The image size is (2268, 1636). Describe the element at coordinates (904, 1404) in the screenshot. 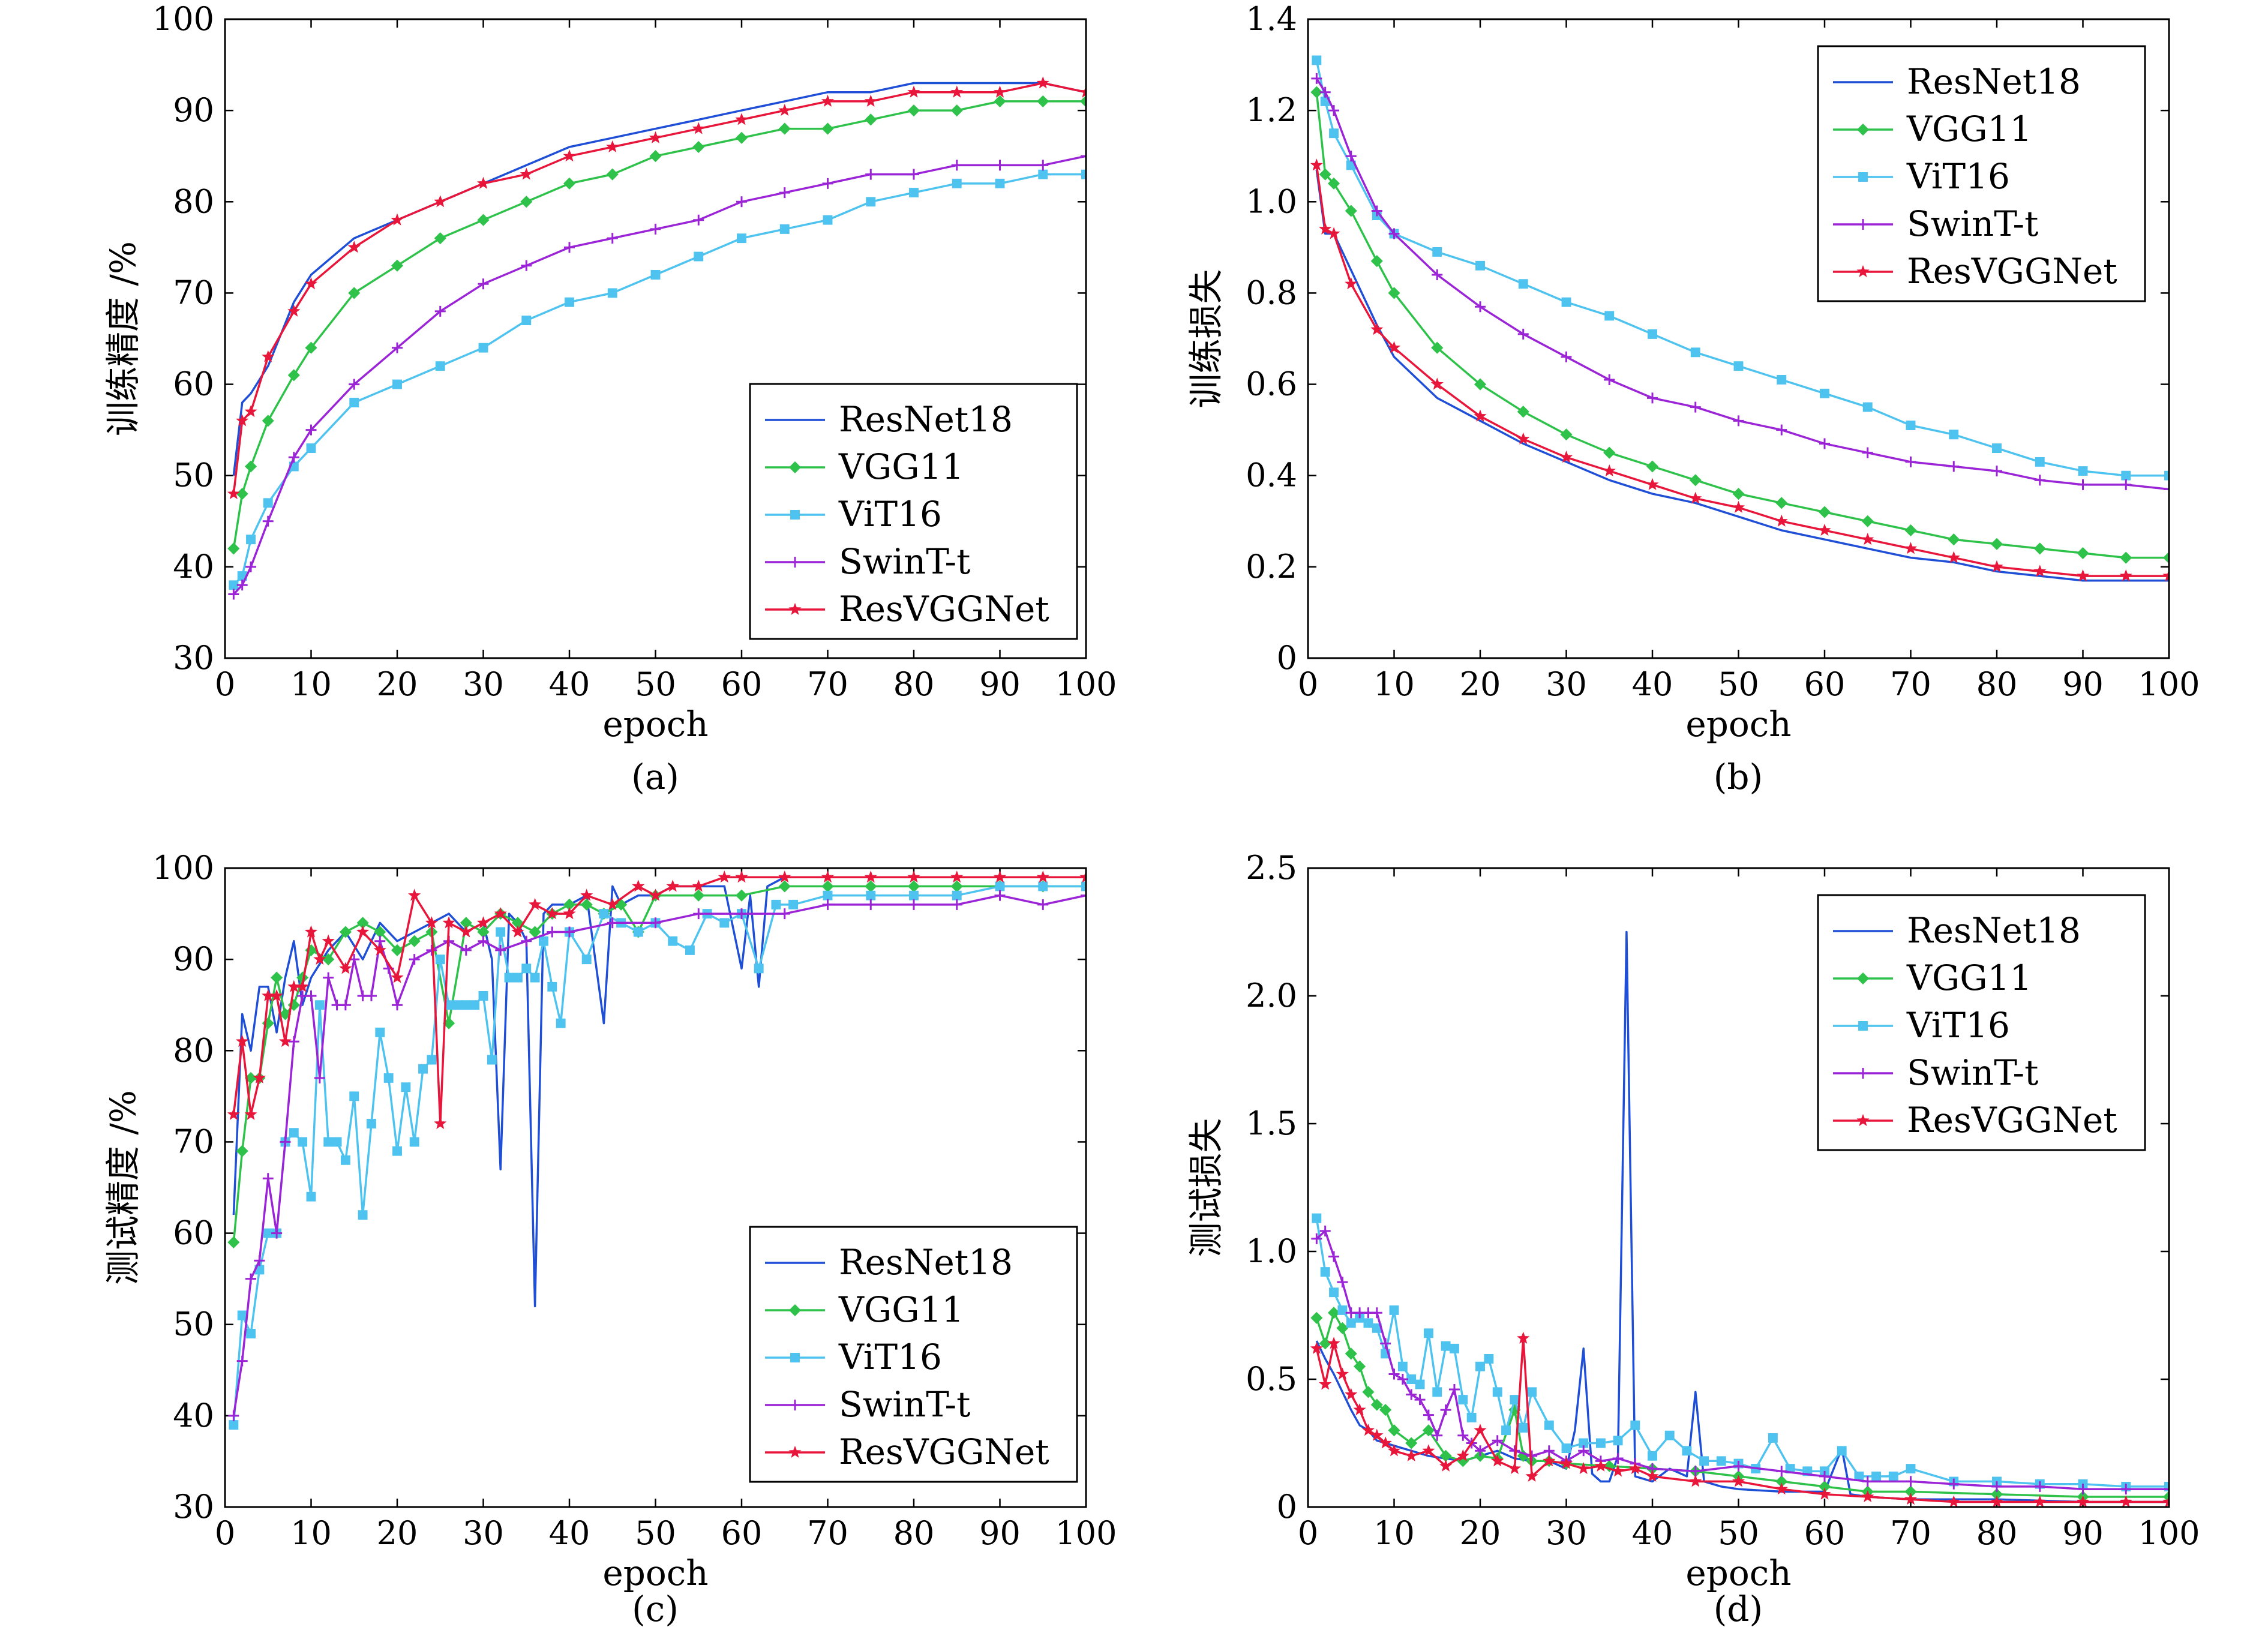

I see `legend-label: SwinT-t` at that location.